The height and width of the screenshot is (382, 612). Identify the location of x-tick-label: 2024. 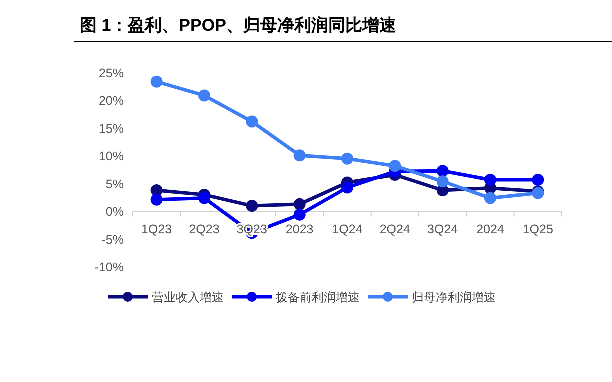
(490, 229).